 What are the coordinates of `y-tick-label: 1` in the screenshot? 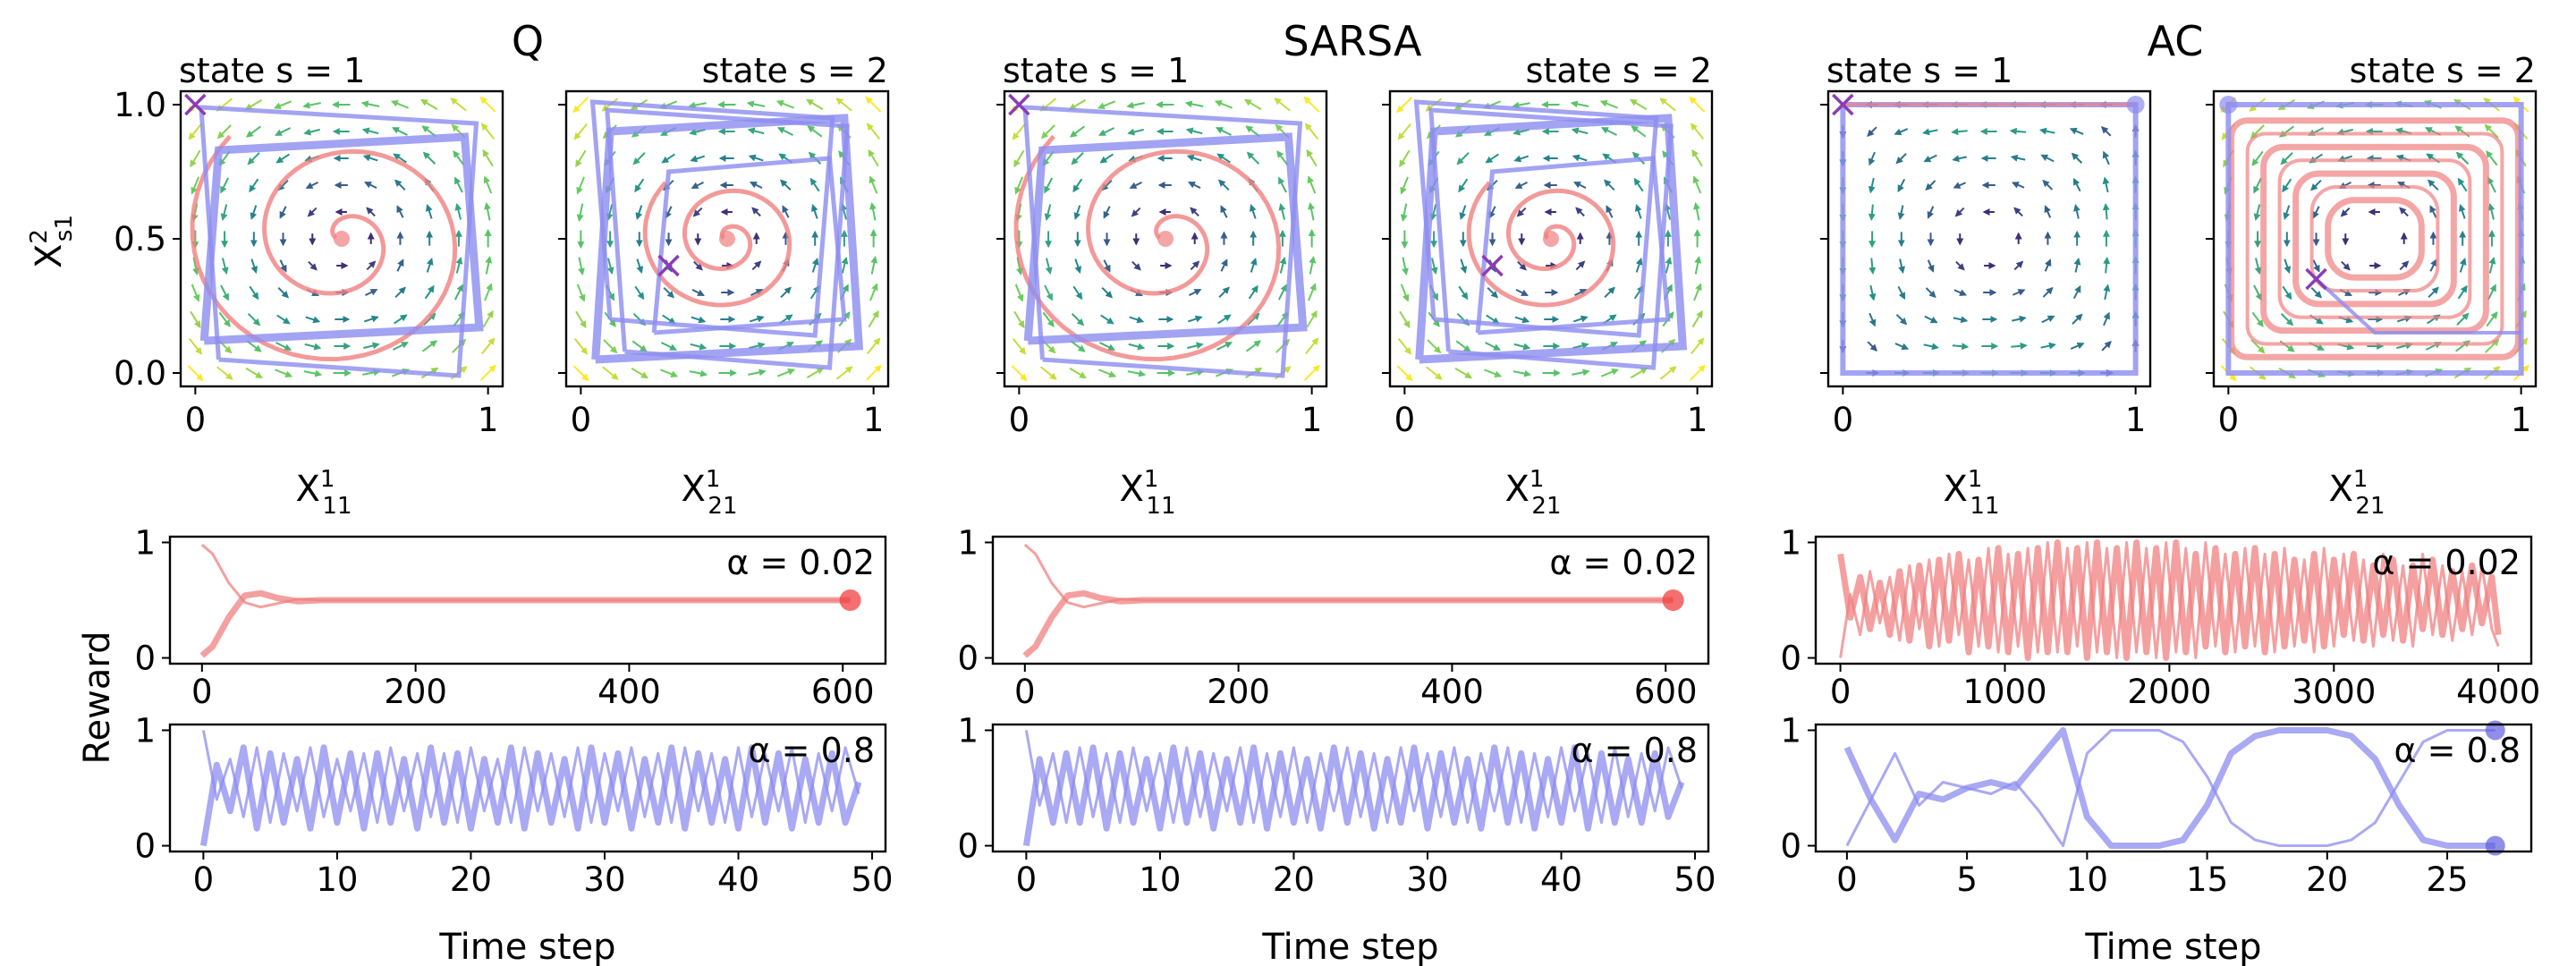 It's located at (1790, 730).